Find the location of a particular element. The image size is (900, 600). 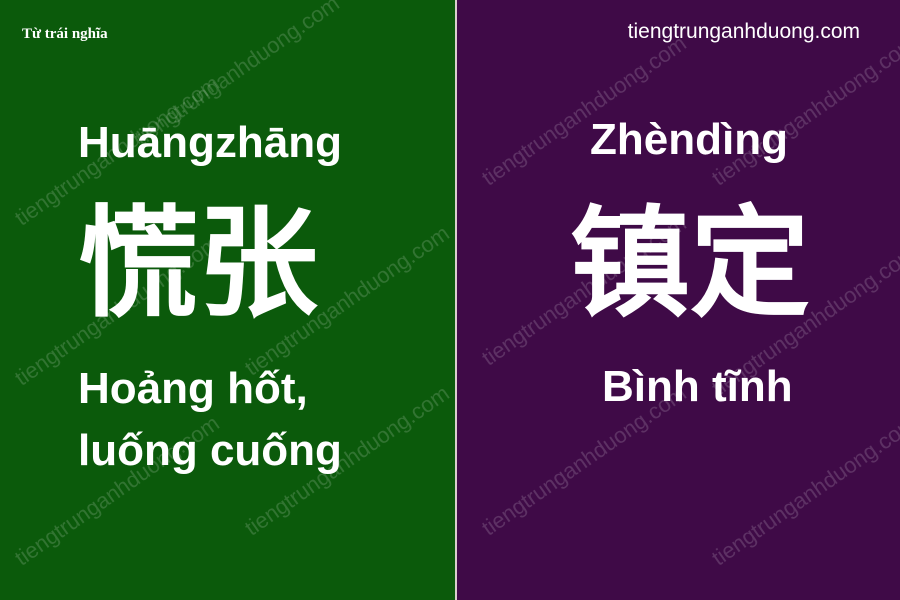

right-pinyin: Zhèndìng is located at coordinates (689, 139).